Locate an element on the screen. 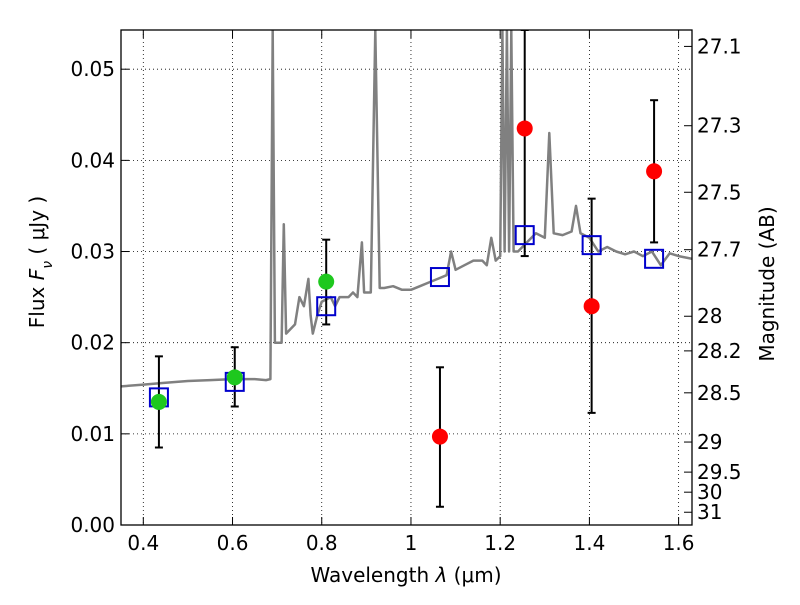 The height and width of the screenshot is (605, 800). x-tick-label: 0.6 is located at coordinates (233, 543).